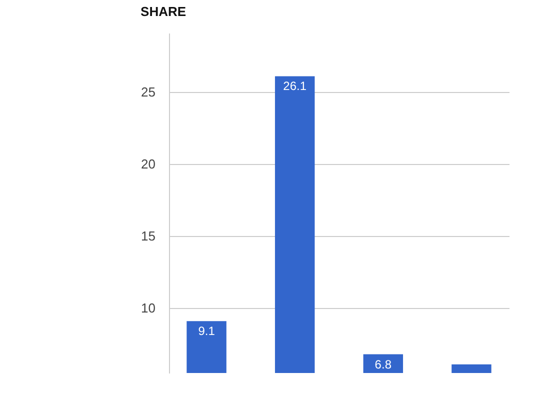 The width and height of the screenshot is (537, 403). Describe the element at coordinates (148, 92) in the screenshot. I see `y-tick-label: 25` at that location.